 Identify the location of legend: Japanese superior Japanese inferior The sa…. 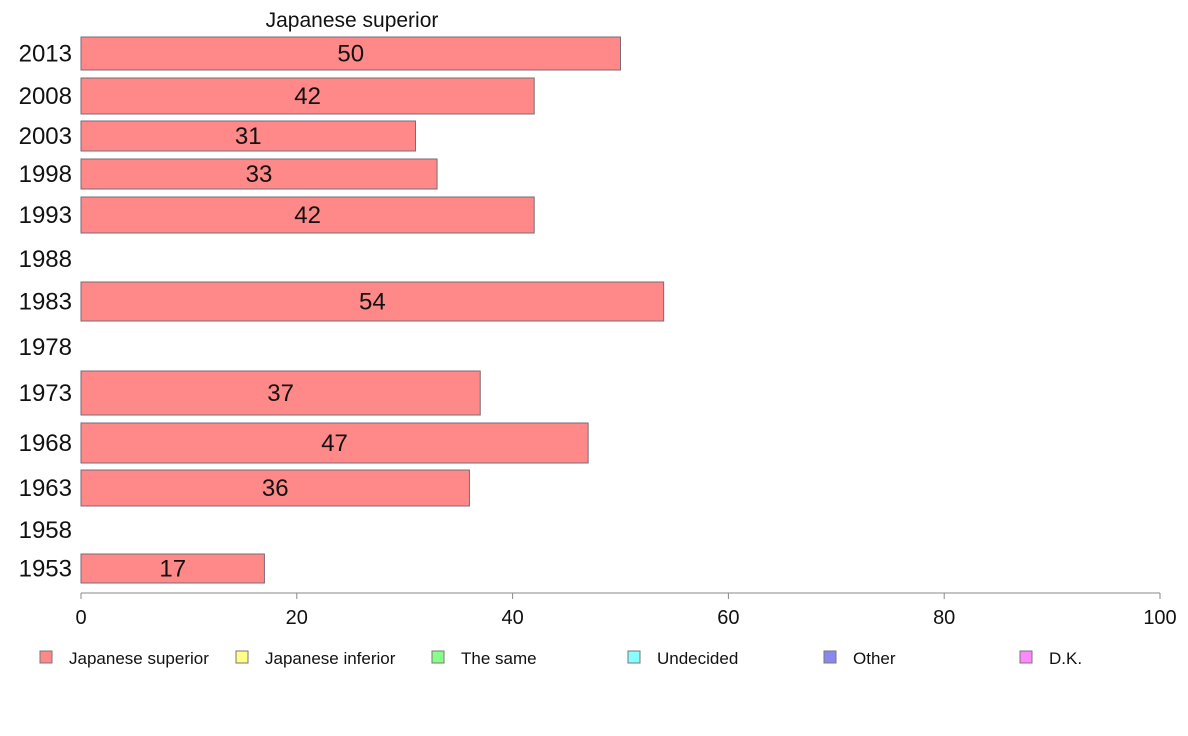
(560, 658).